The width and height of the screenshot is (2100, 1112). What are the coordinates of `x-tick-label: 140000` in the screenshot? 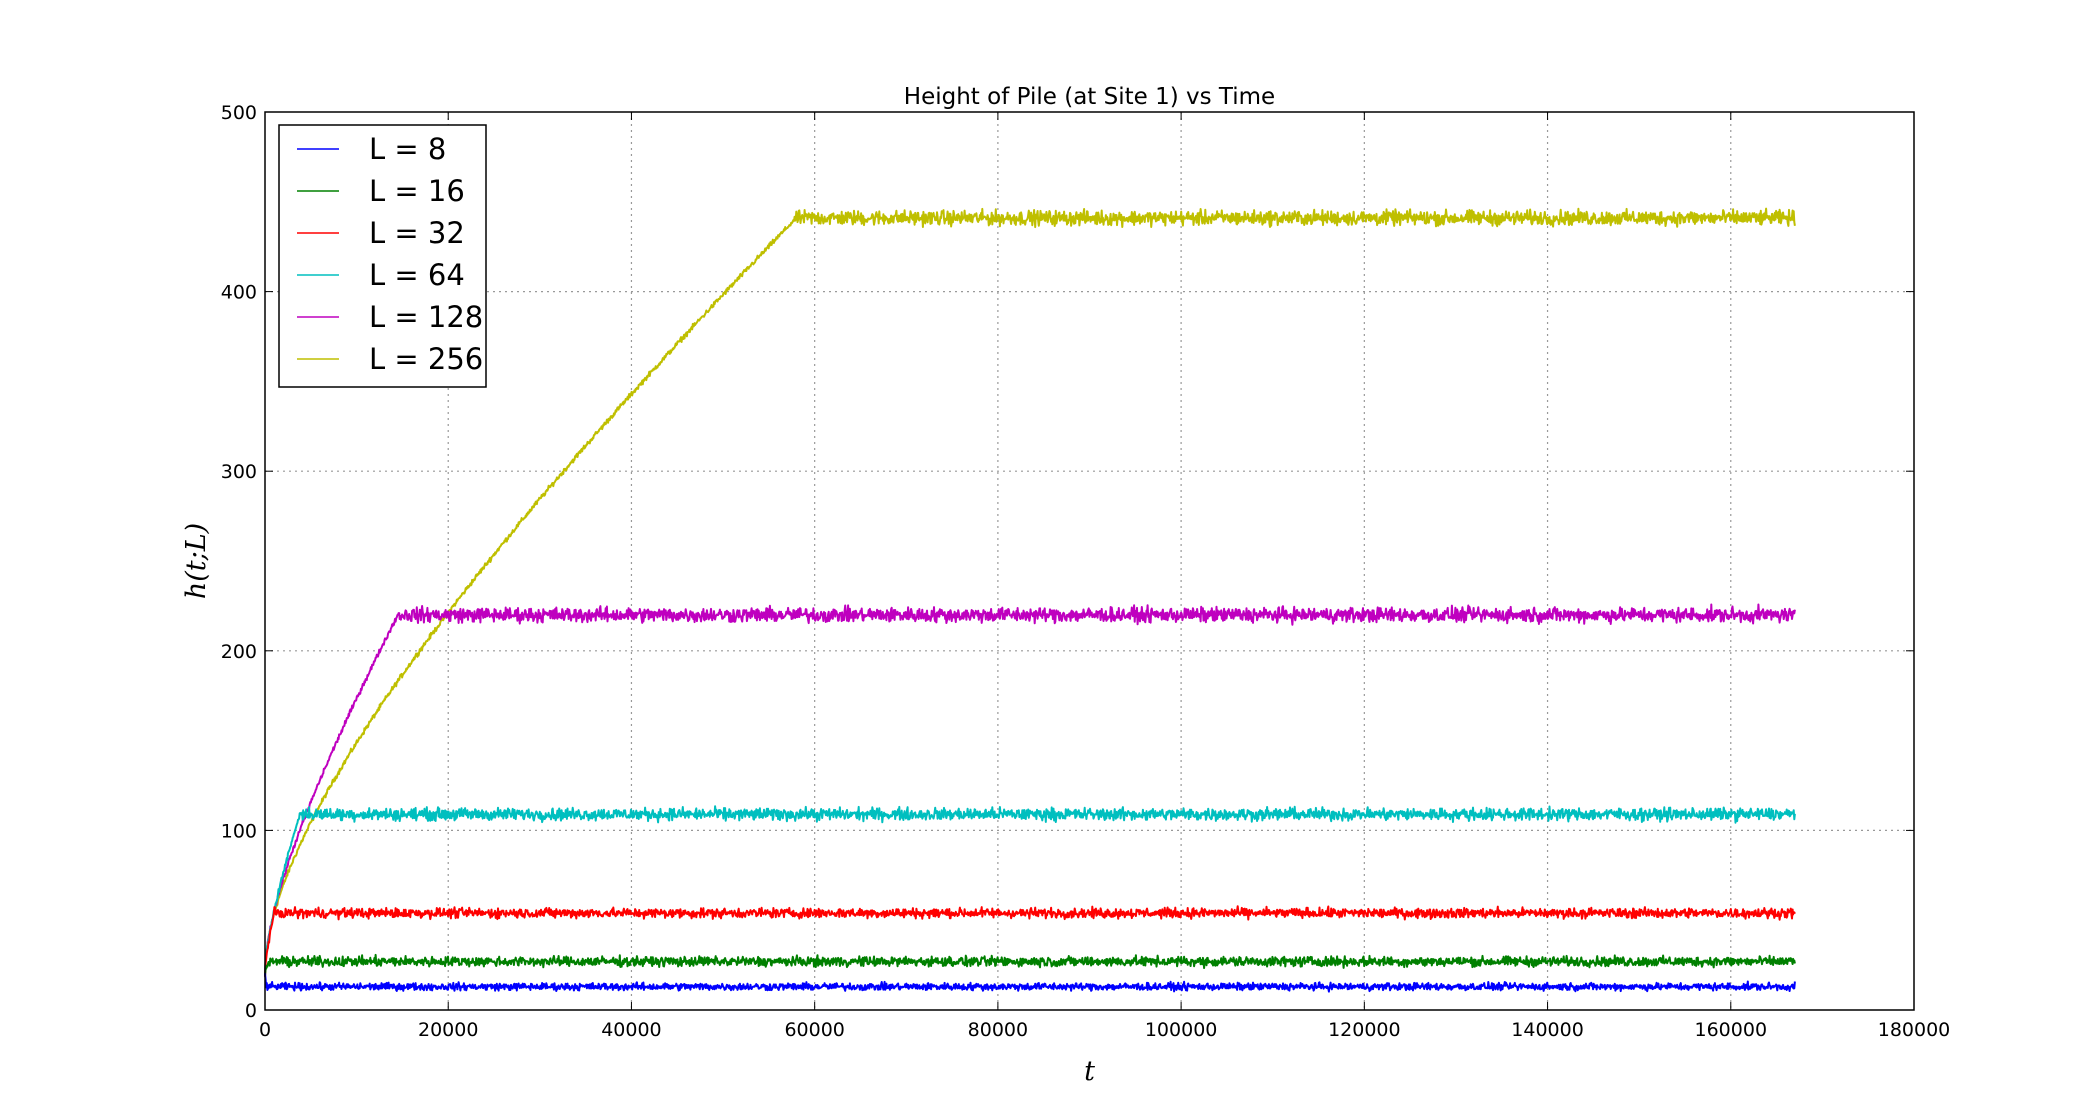 It's located at (1547, 1030).